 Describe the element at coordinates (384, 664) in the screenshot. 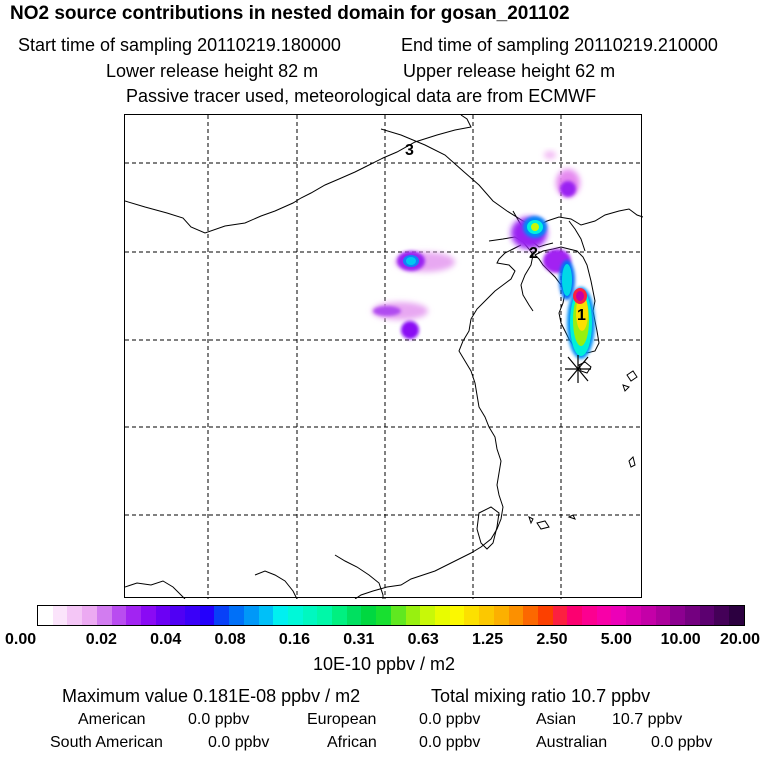

I see `colorbar-units: 10E-10 ppbv / m2` at that location.